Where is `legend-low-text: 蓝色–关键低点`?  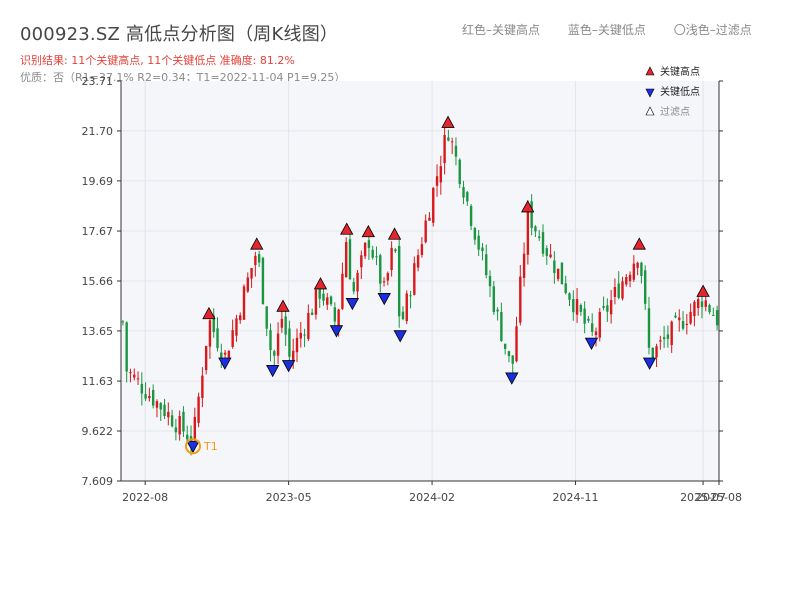
legend-low-text: 蓝色–关键低点 is located at coordinates (606, 30).